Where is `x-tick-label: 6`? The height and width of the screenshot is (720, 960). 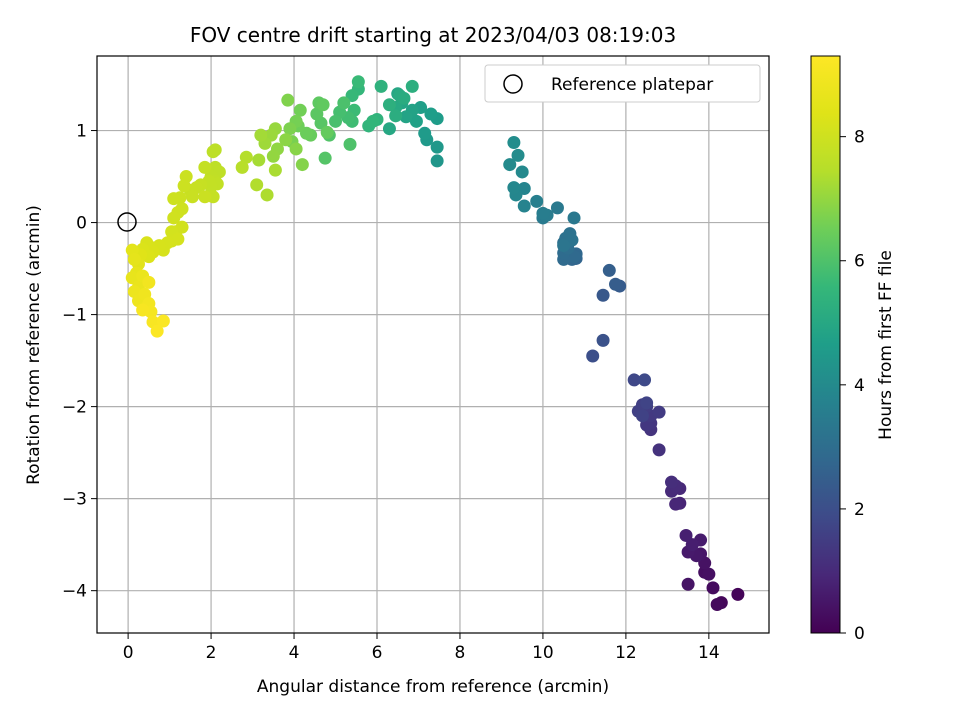 x-tick-label: 6 is located at coordinates (377, 653).